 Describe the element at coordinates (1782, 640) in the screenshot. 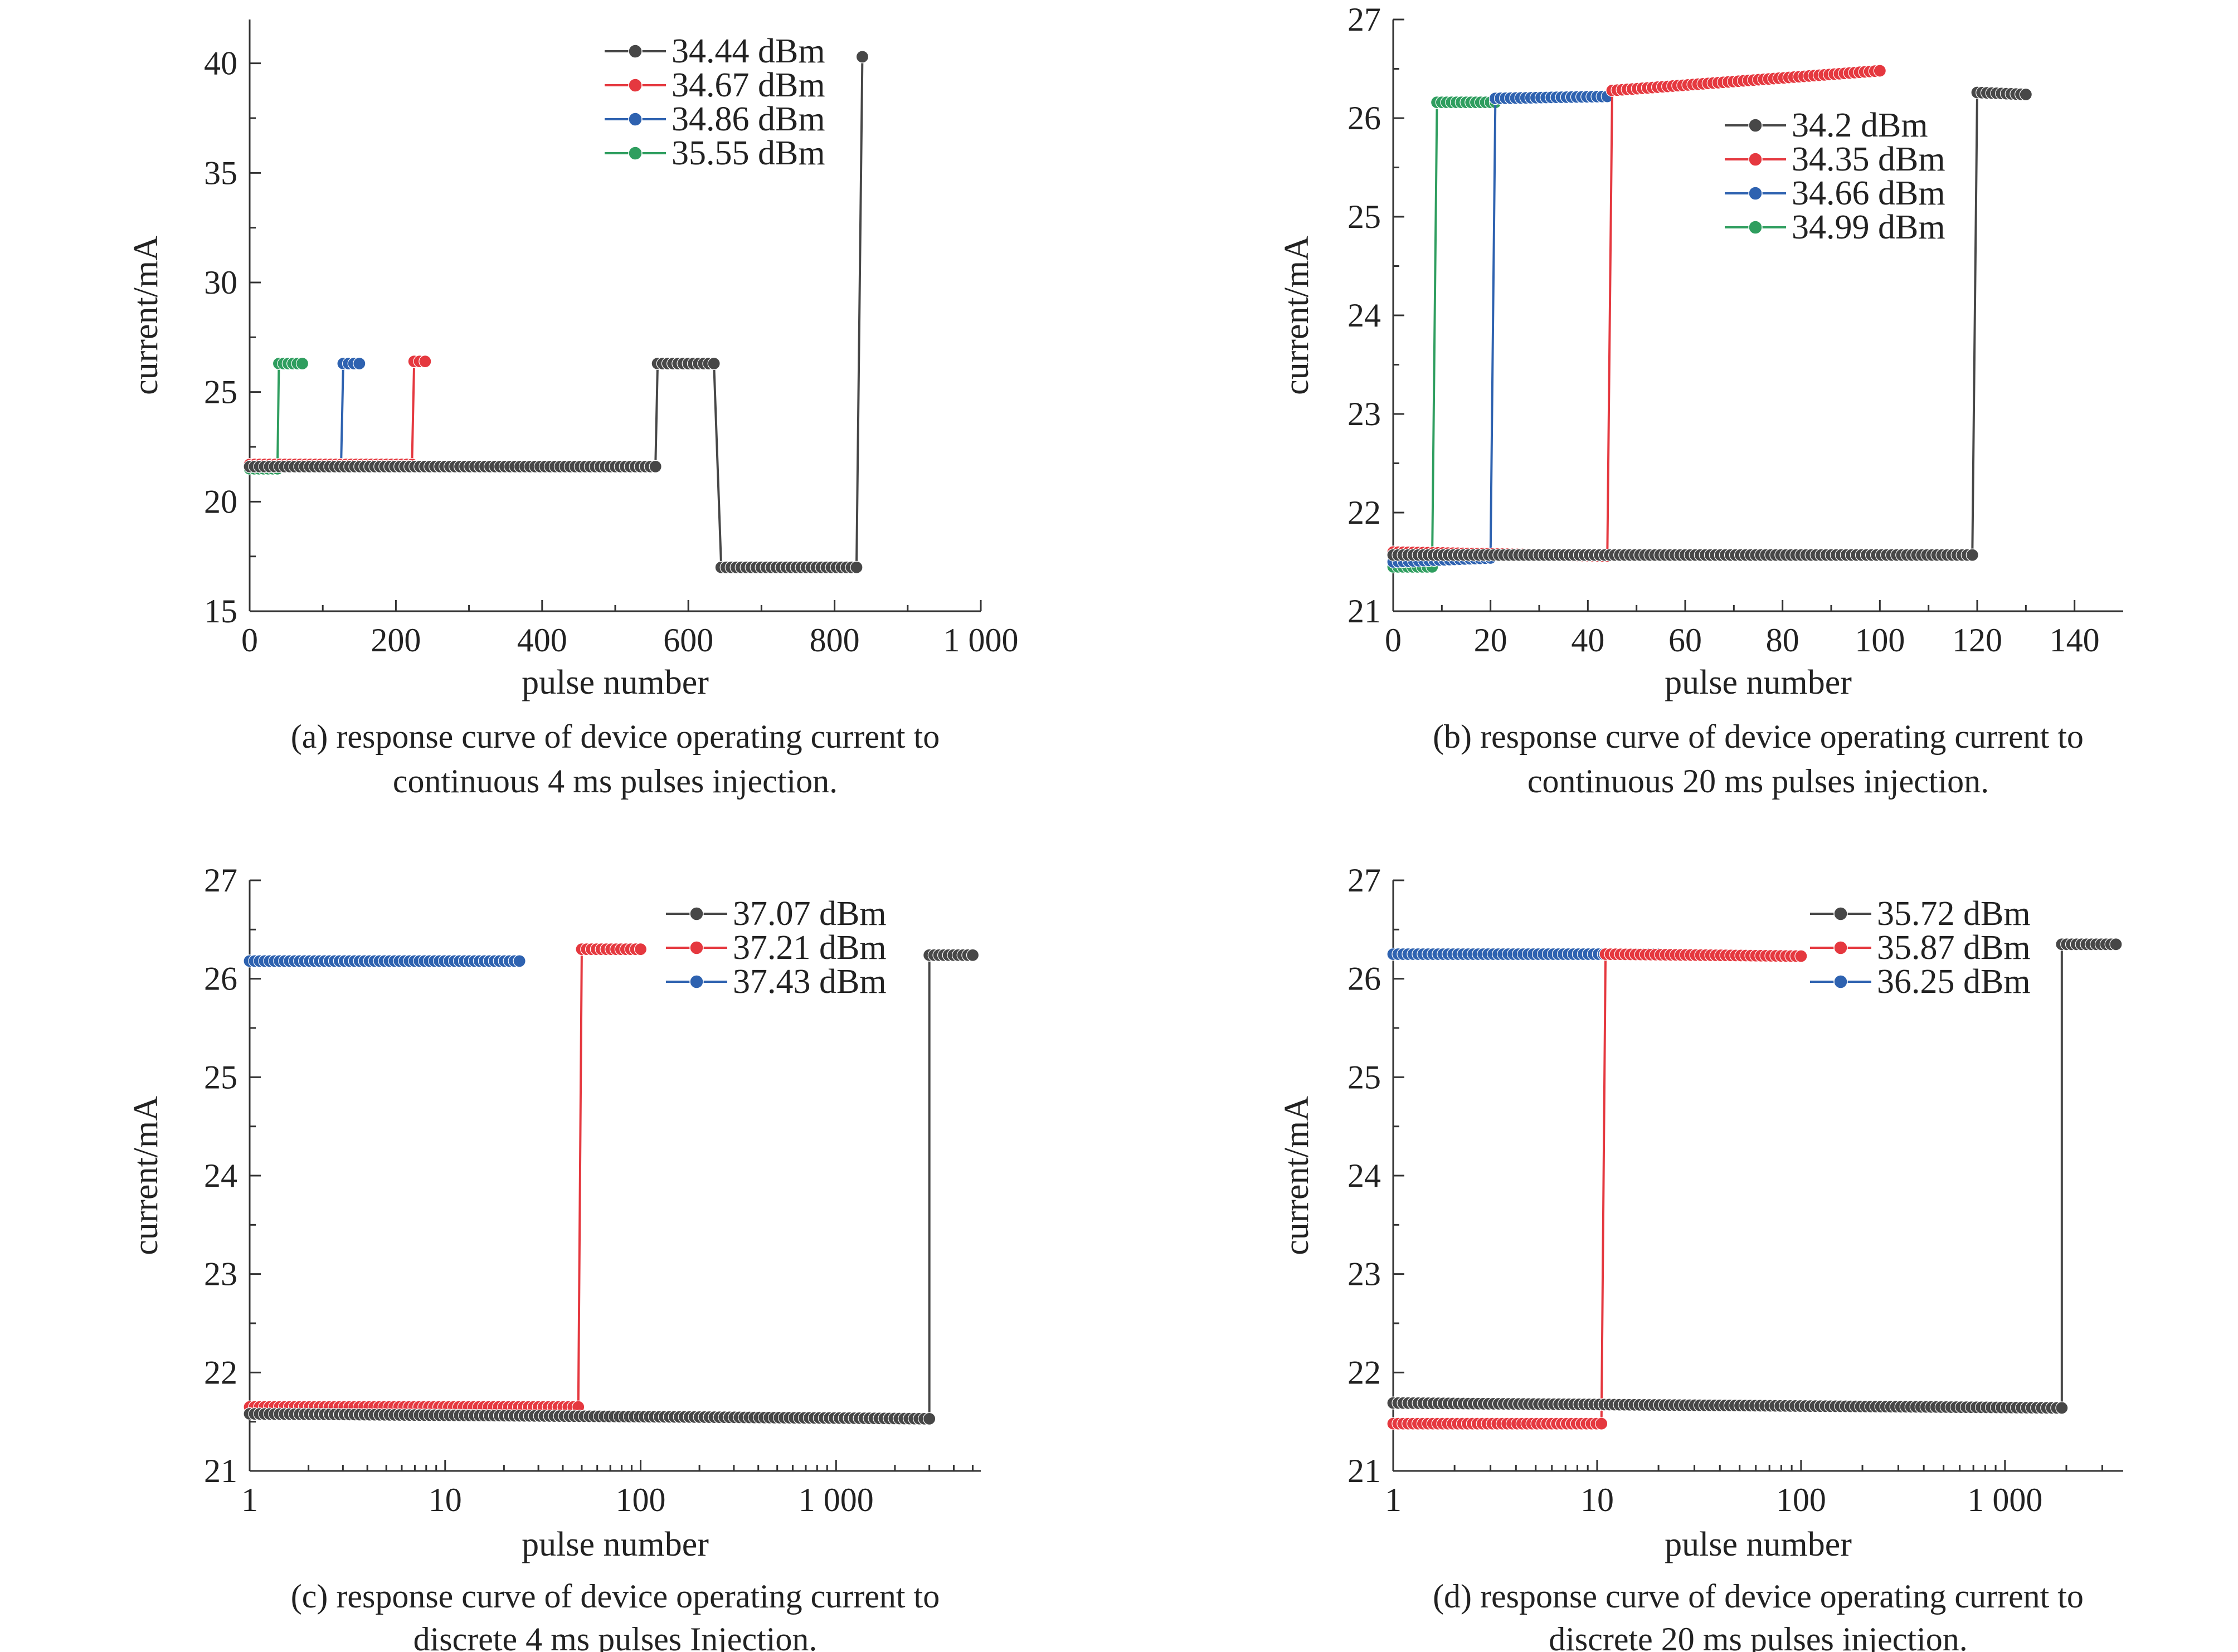

I see `x-tick-label: 80` at that location.